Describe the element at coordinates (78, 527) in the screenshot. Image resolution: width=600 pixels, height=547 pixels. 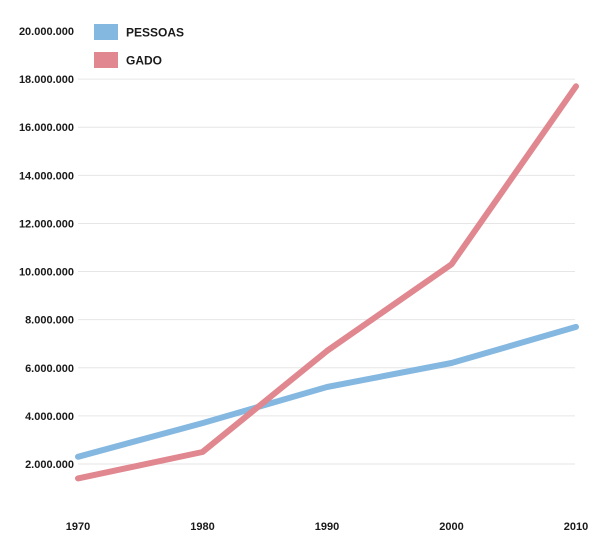
I see `x-tick-label: 1970` at that location.